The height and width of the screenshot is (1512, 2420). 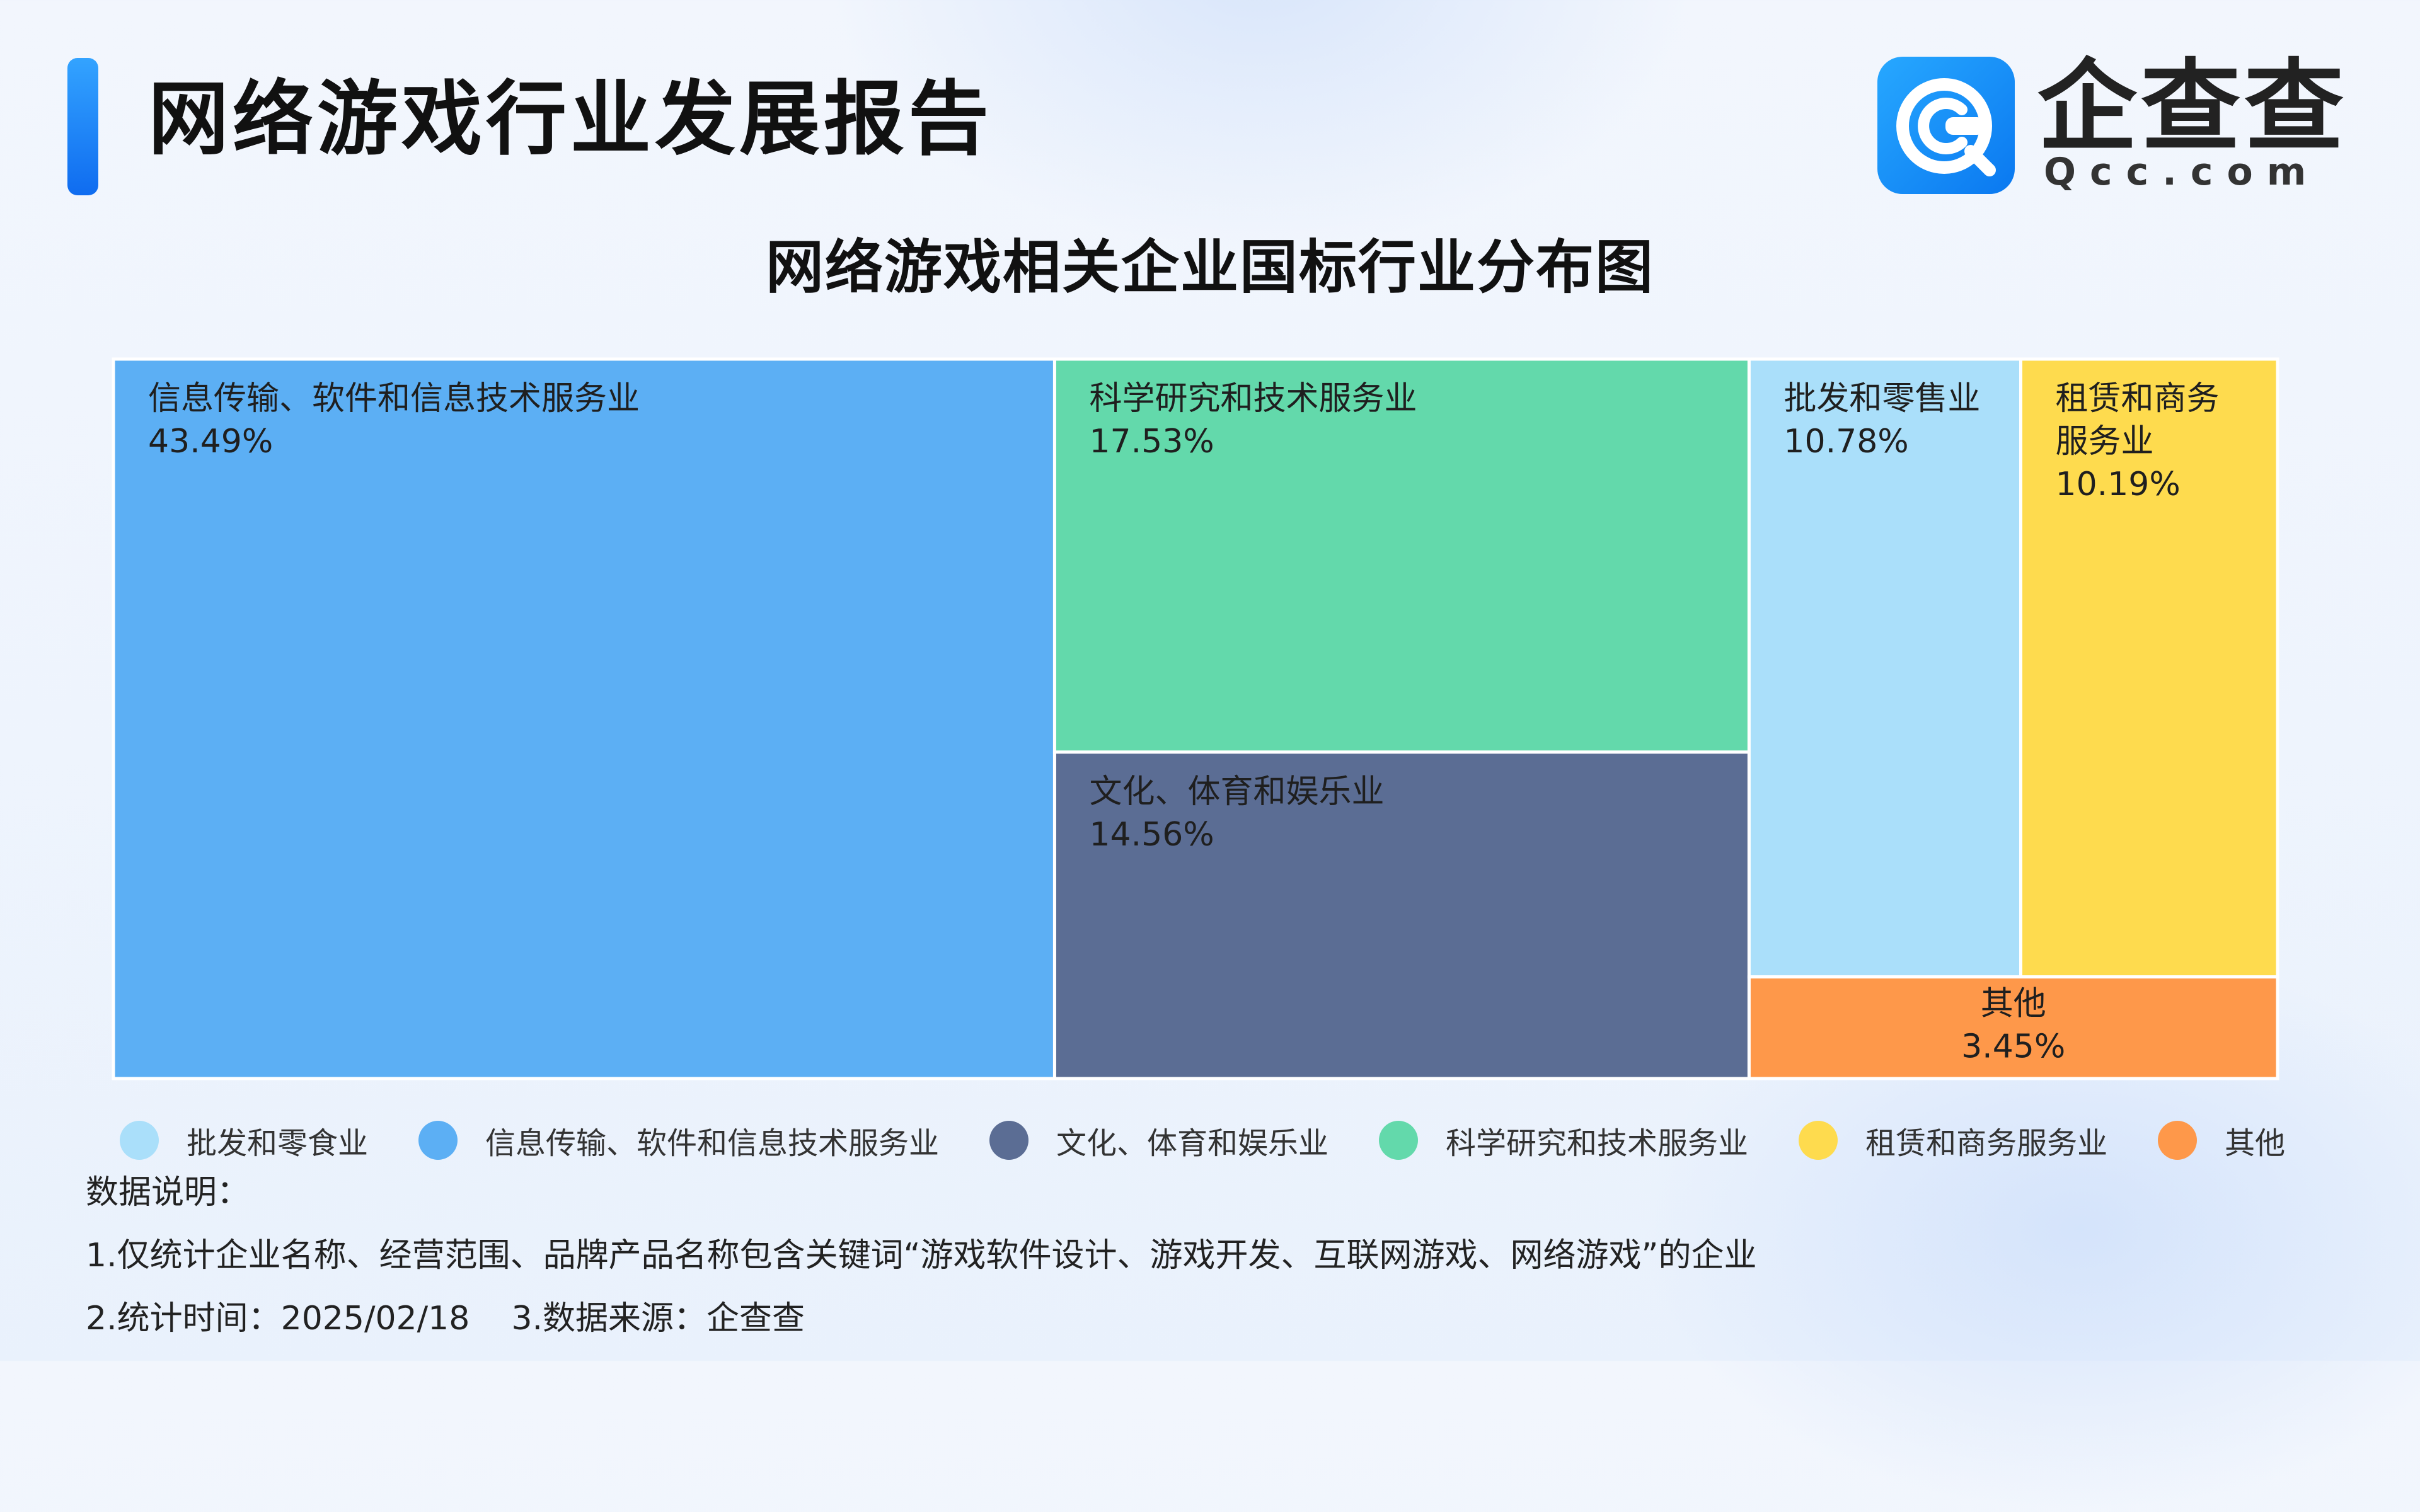 I want to click on legend-item: 信息传输、软件和信息技术服务业, so click(x=678, y=1140).